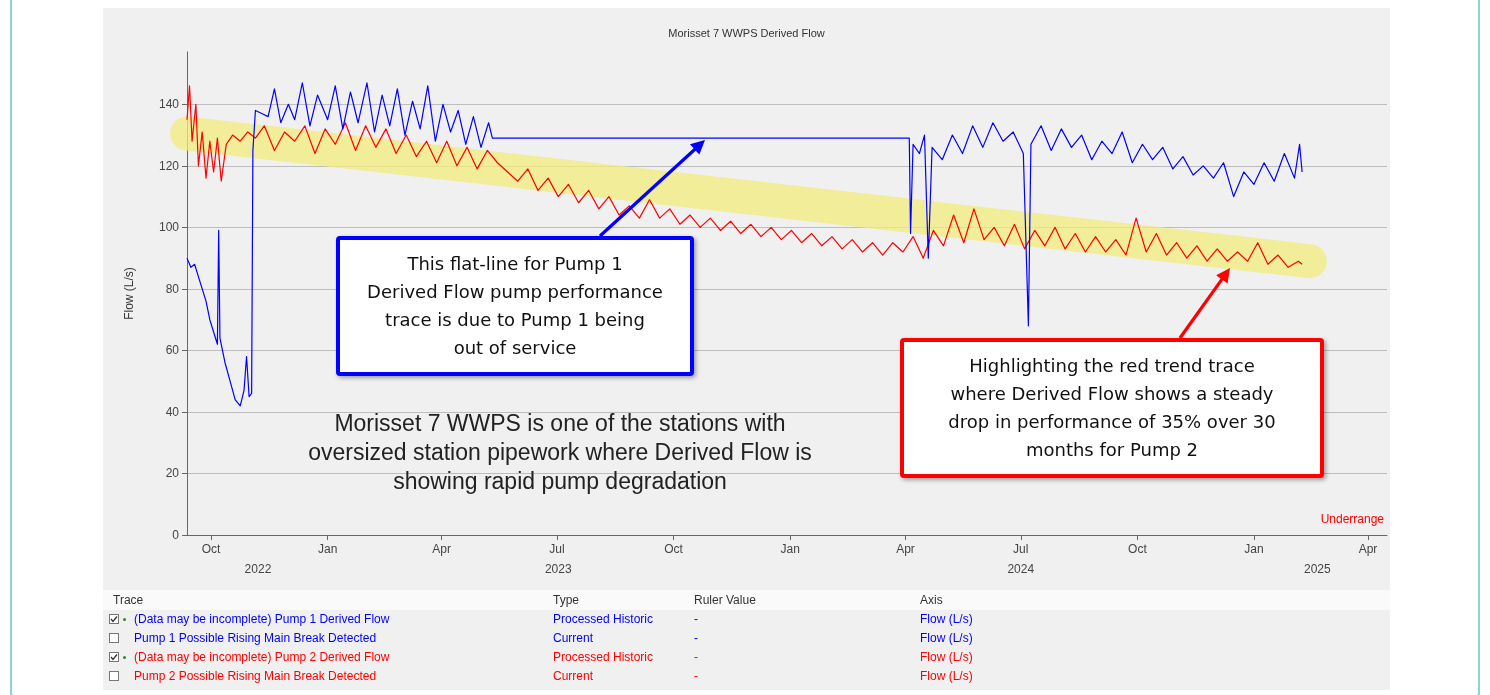  What do you see at coordinates (746, 32) in the screenshot?
I see `chart-title: Morisset 7 WWPS Derived Flow` at bounding box center [746, 32].